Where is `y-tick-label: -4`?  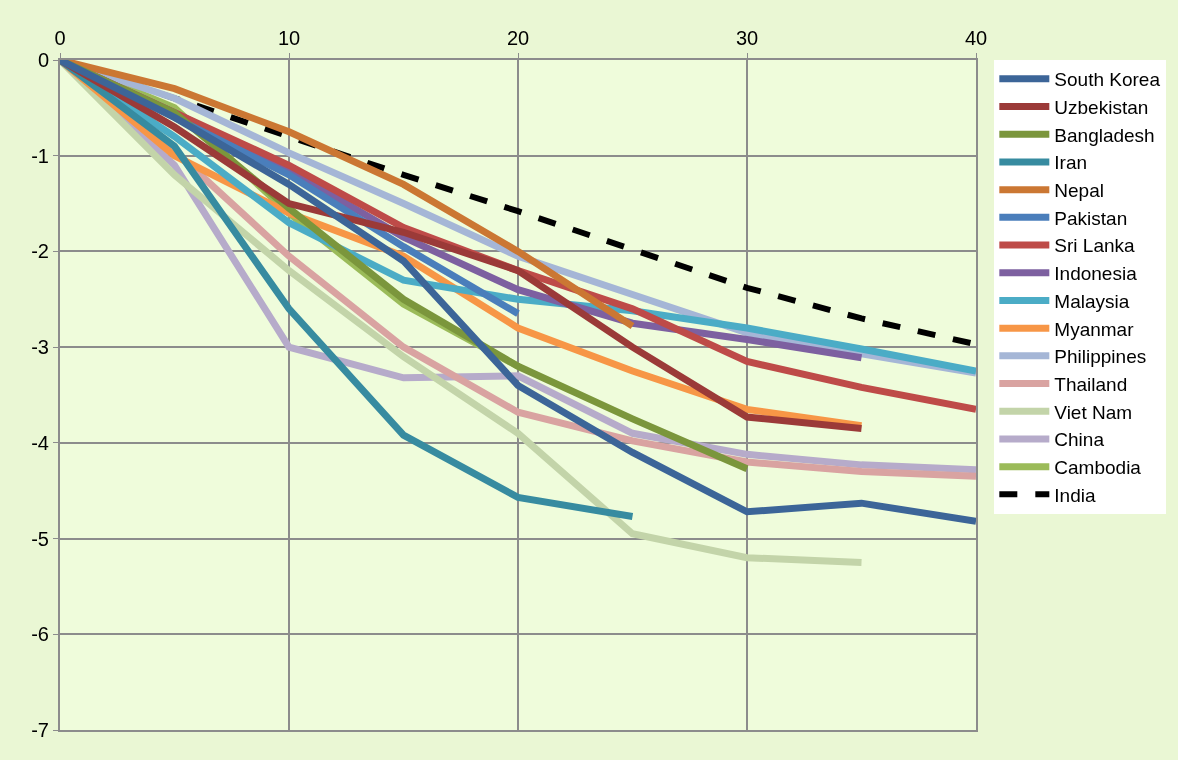 y-tick-label: -4 is located at coordinates (40, 442).